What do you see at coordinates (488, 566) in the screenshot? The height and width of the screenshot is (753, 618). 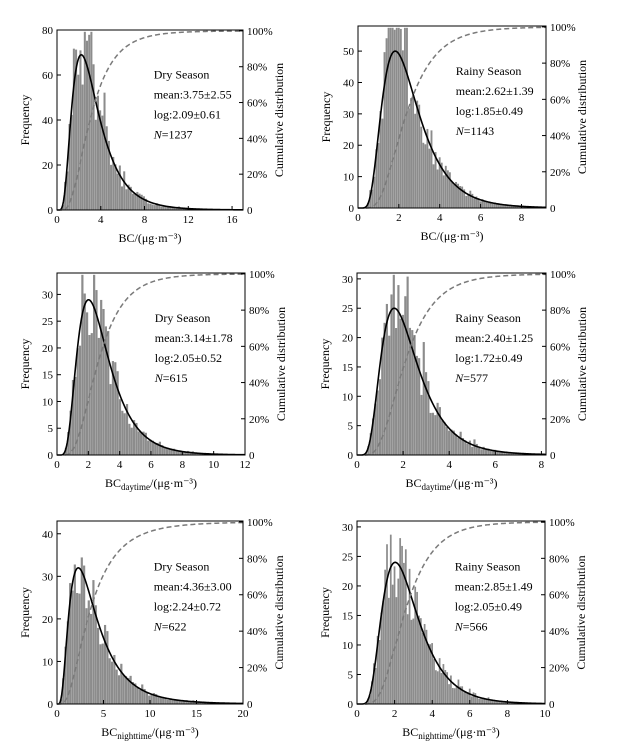 I see `season-label: Rainy Season` at bounding box center [488, 566].